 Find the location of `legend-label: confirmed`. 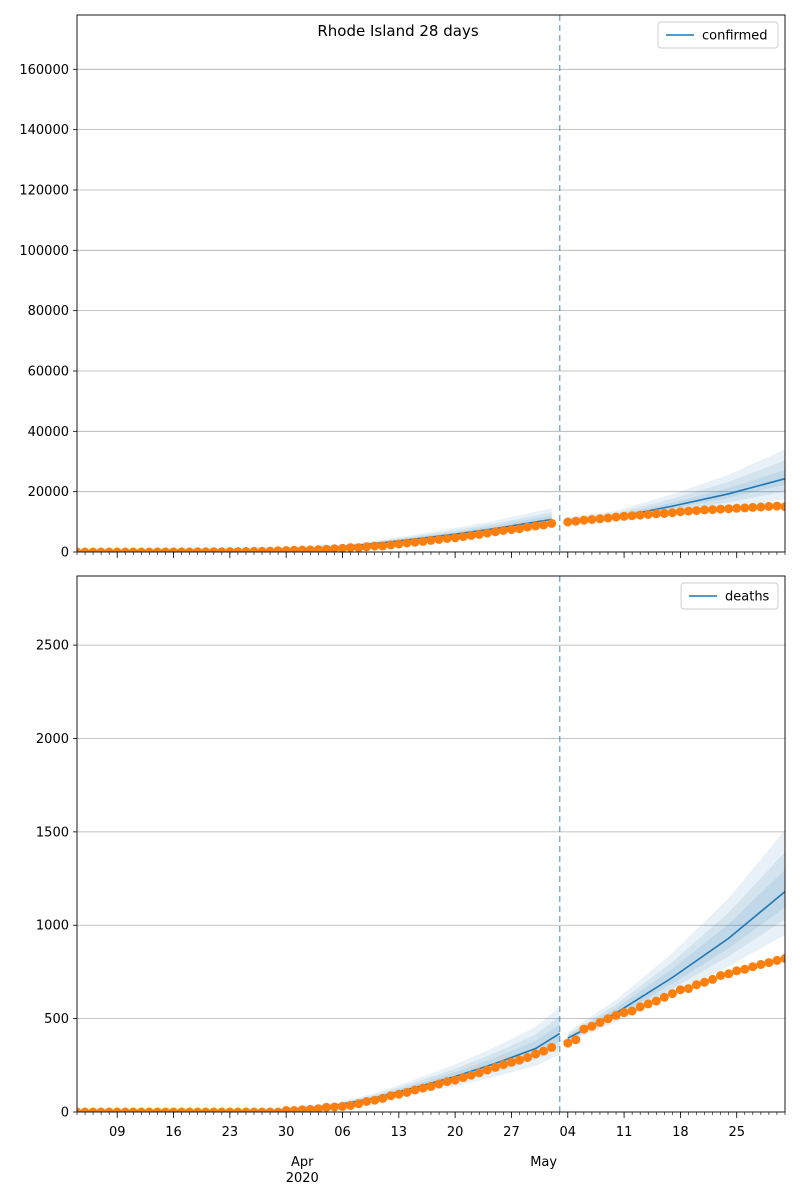

legend-label: confirmed is located at coordinates (735, 36).